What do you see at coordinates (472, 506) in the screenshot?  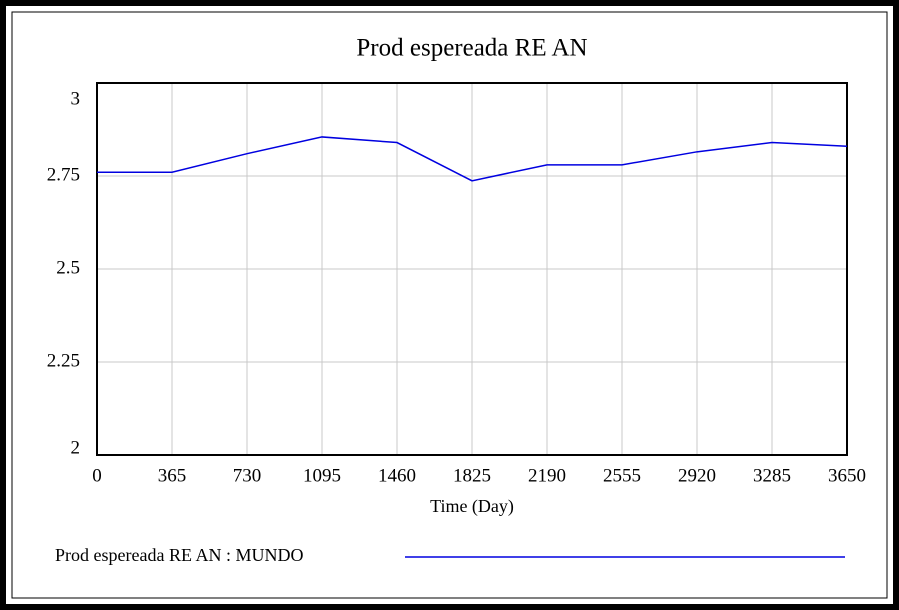 I see `x-axis-label: Time (Day)` at bounding box center [472, 506].